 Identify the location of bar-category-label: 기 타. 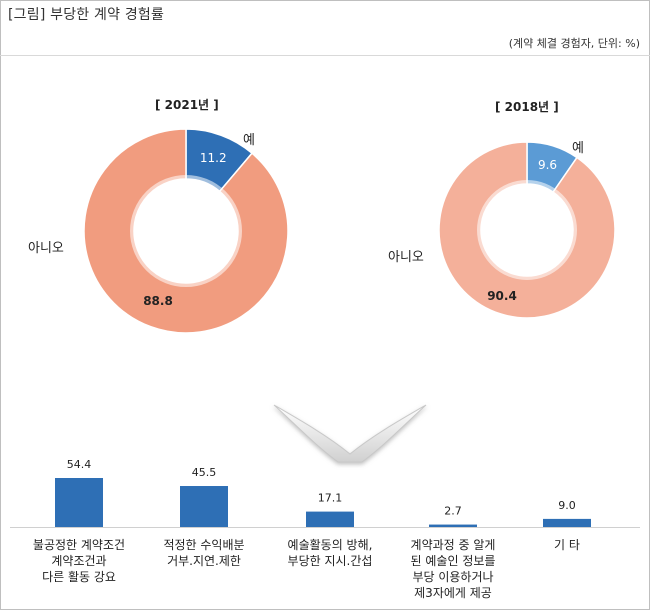
(567, 545).